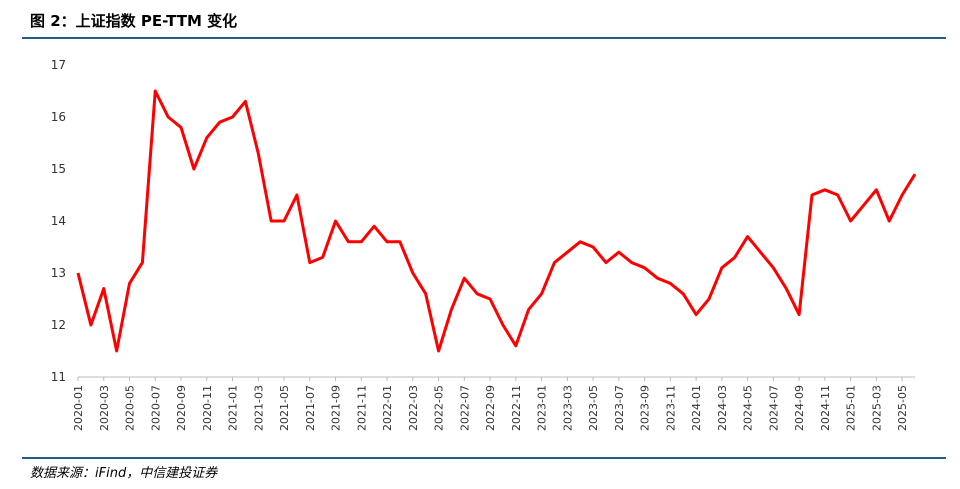 The width and height of the screenshot is (960, 489). I want to click on x-tick-label: 2021-11, so click(361, 408).